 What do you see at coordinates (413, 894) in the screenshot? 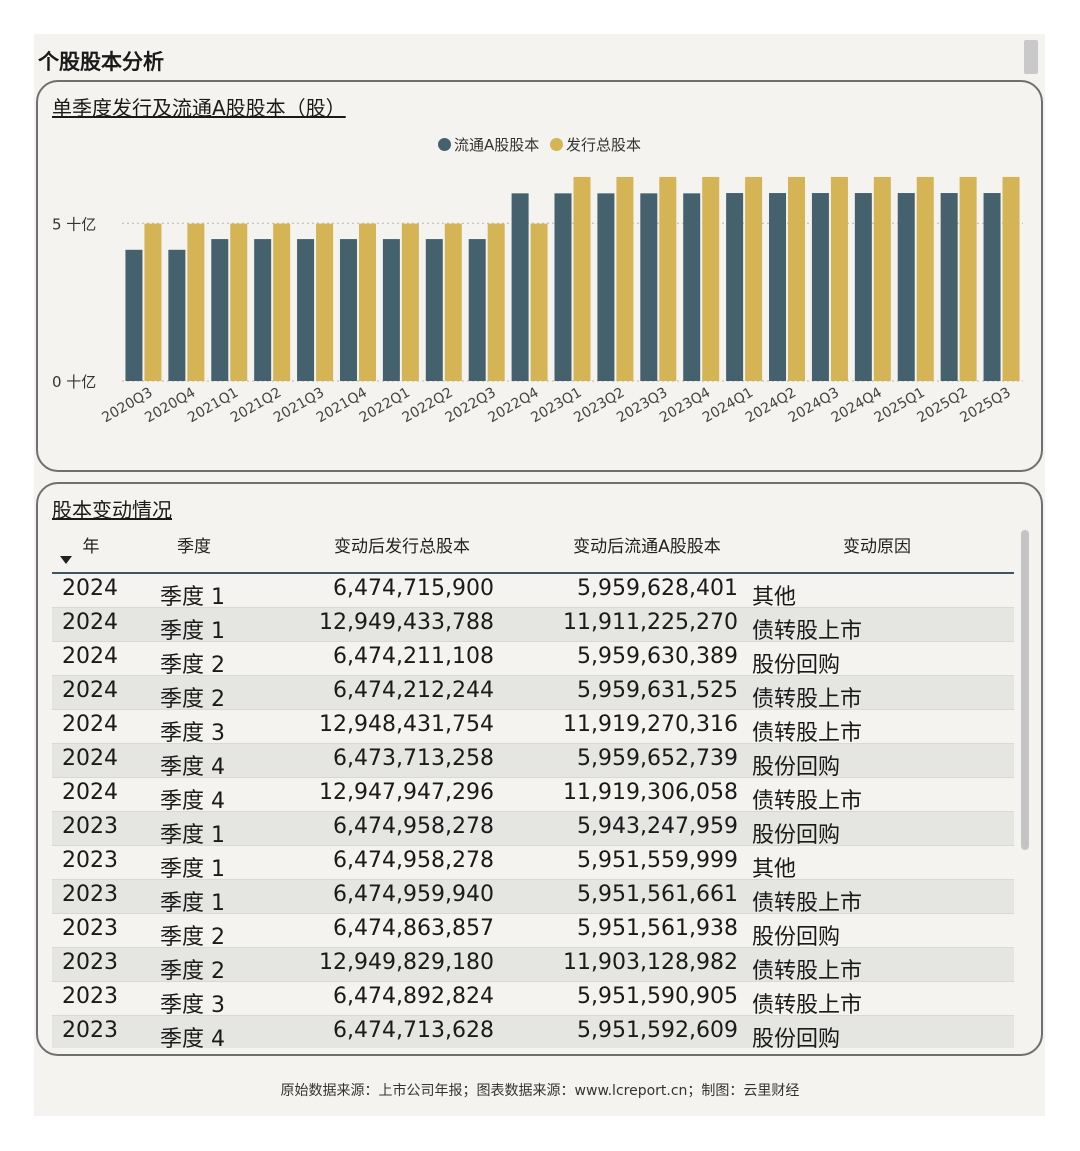
I see `cell-total-shares: 6,474,959,940` at bounding box center [413, 894].